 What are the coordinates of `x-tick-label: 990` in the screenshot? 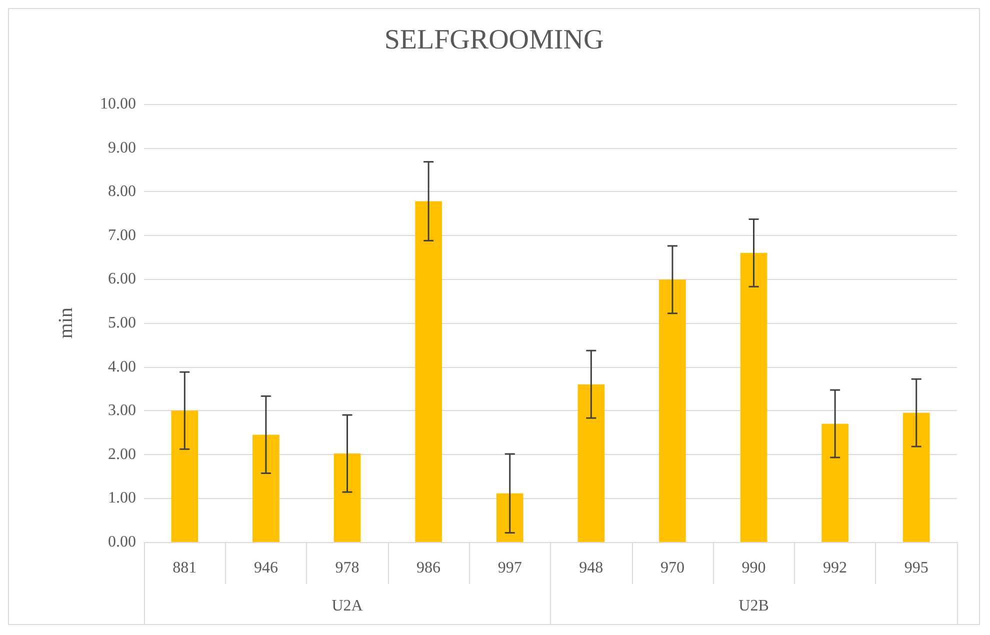 It's located at (754, 568).